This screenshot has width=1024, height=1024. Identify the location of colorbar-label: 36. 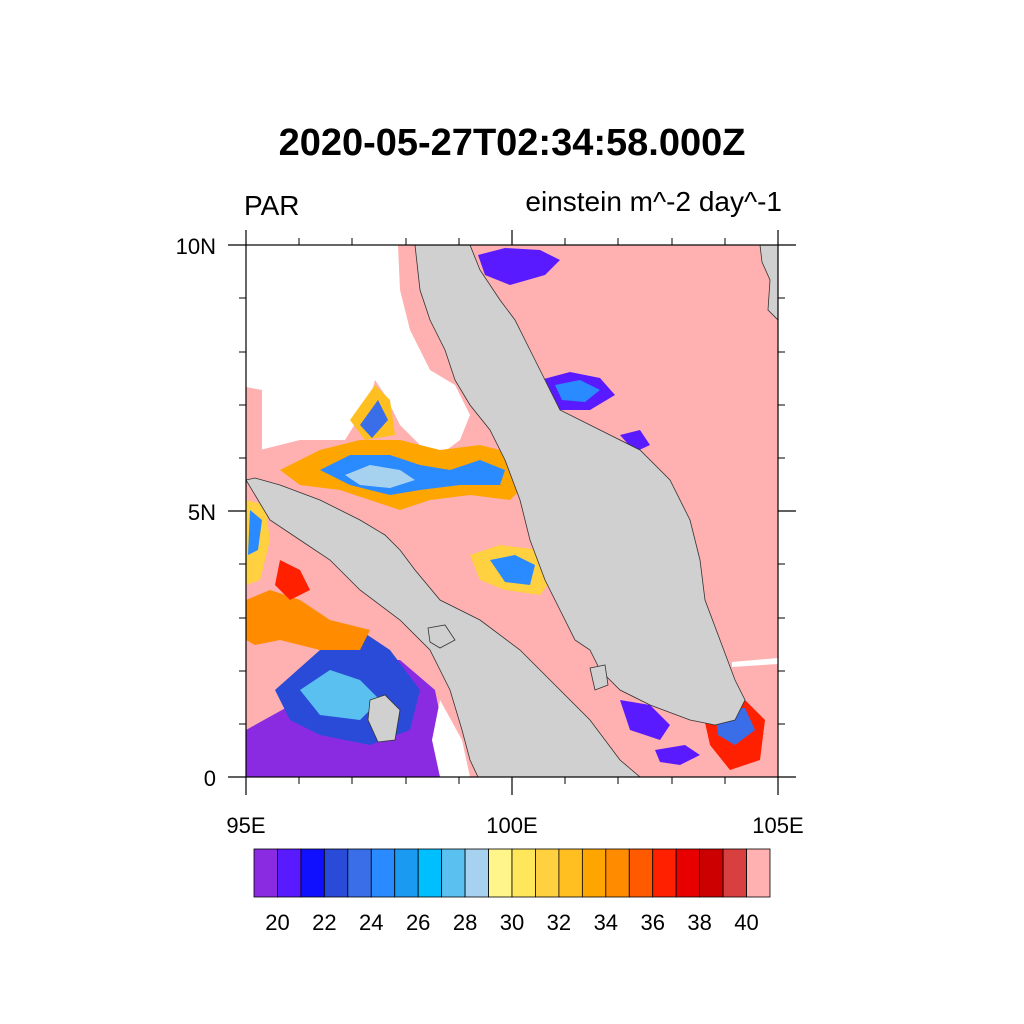
(652, 922).